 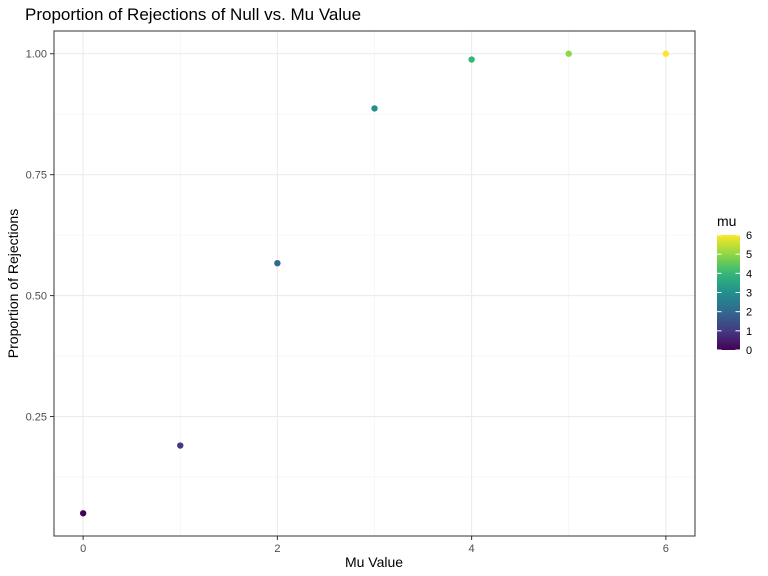 I want to click on x-tick-label: 4, so click(x=472, y=549).